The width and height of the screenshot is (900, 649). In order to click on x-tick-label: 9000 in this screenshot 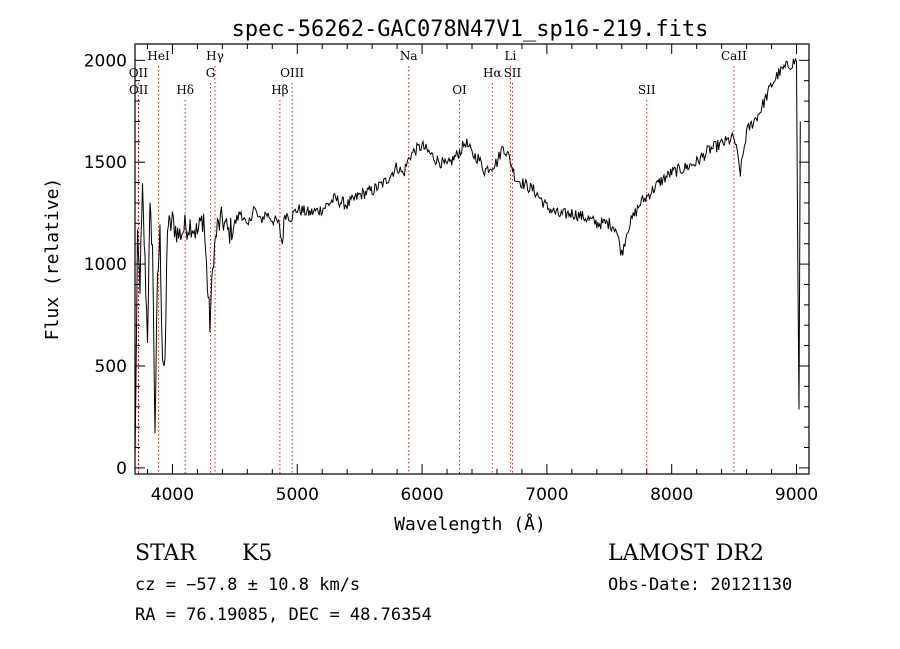, I will do `click(796, 495)`.